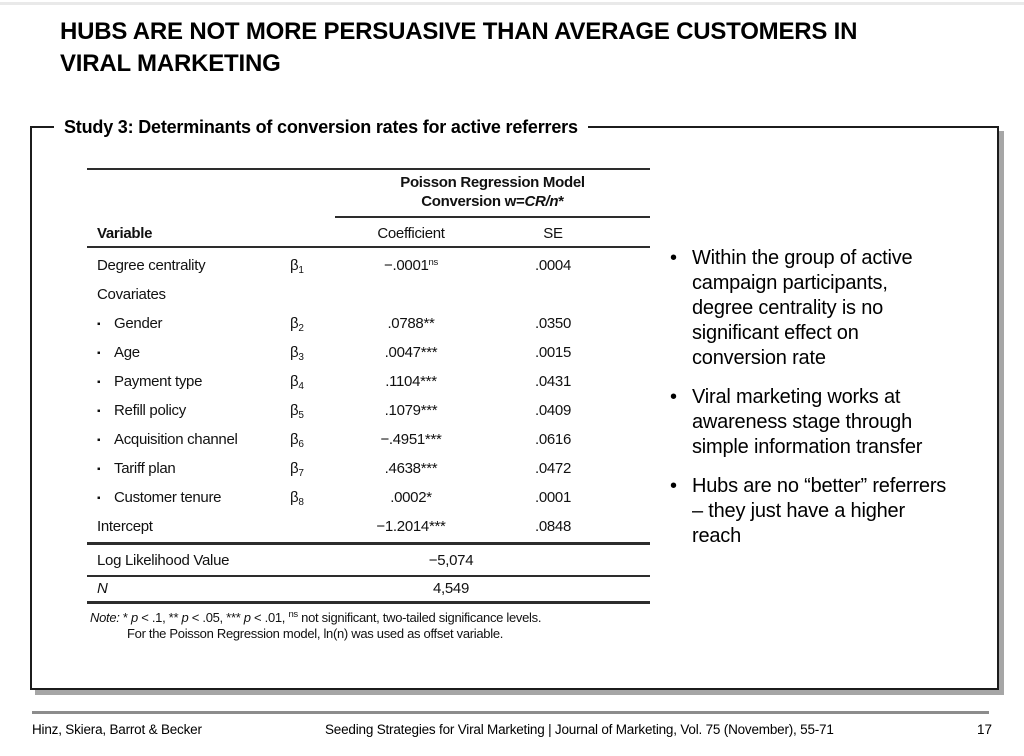  I want to click on column-header-coefficient: Coefficient, so click(411, 233).